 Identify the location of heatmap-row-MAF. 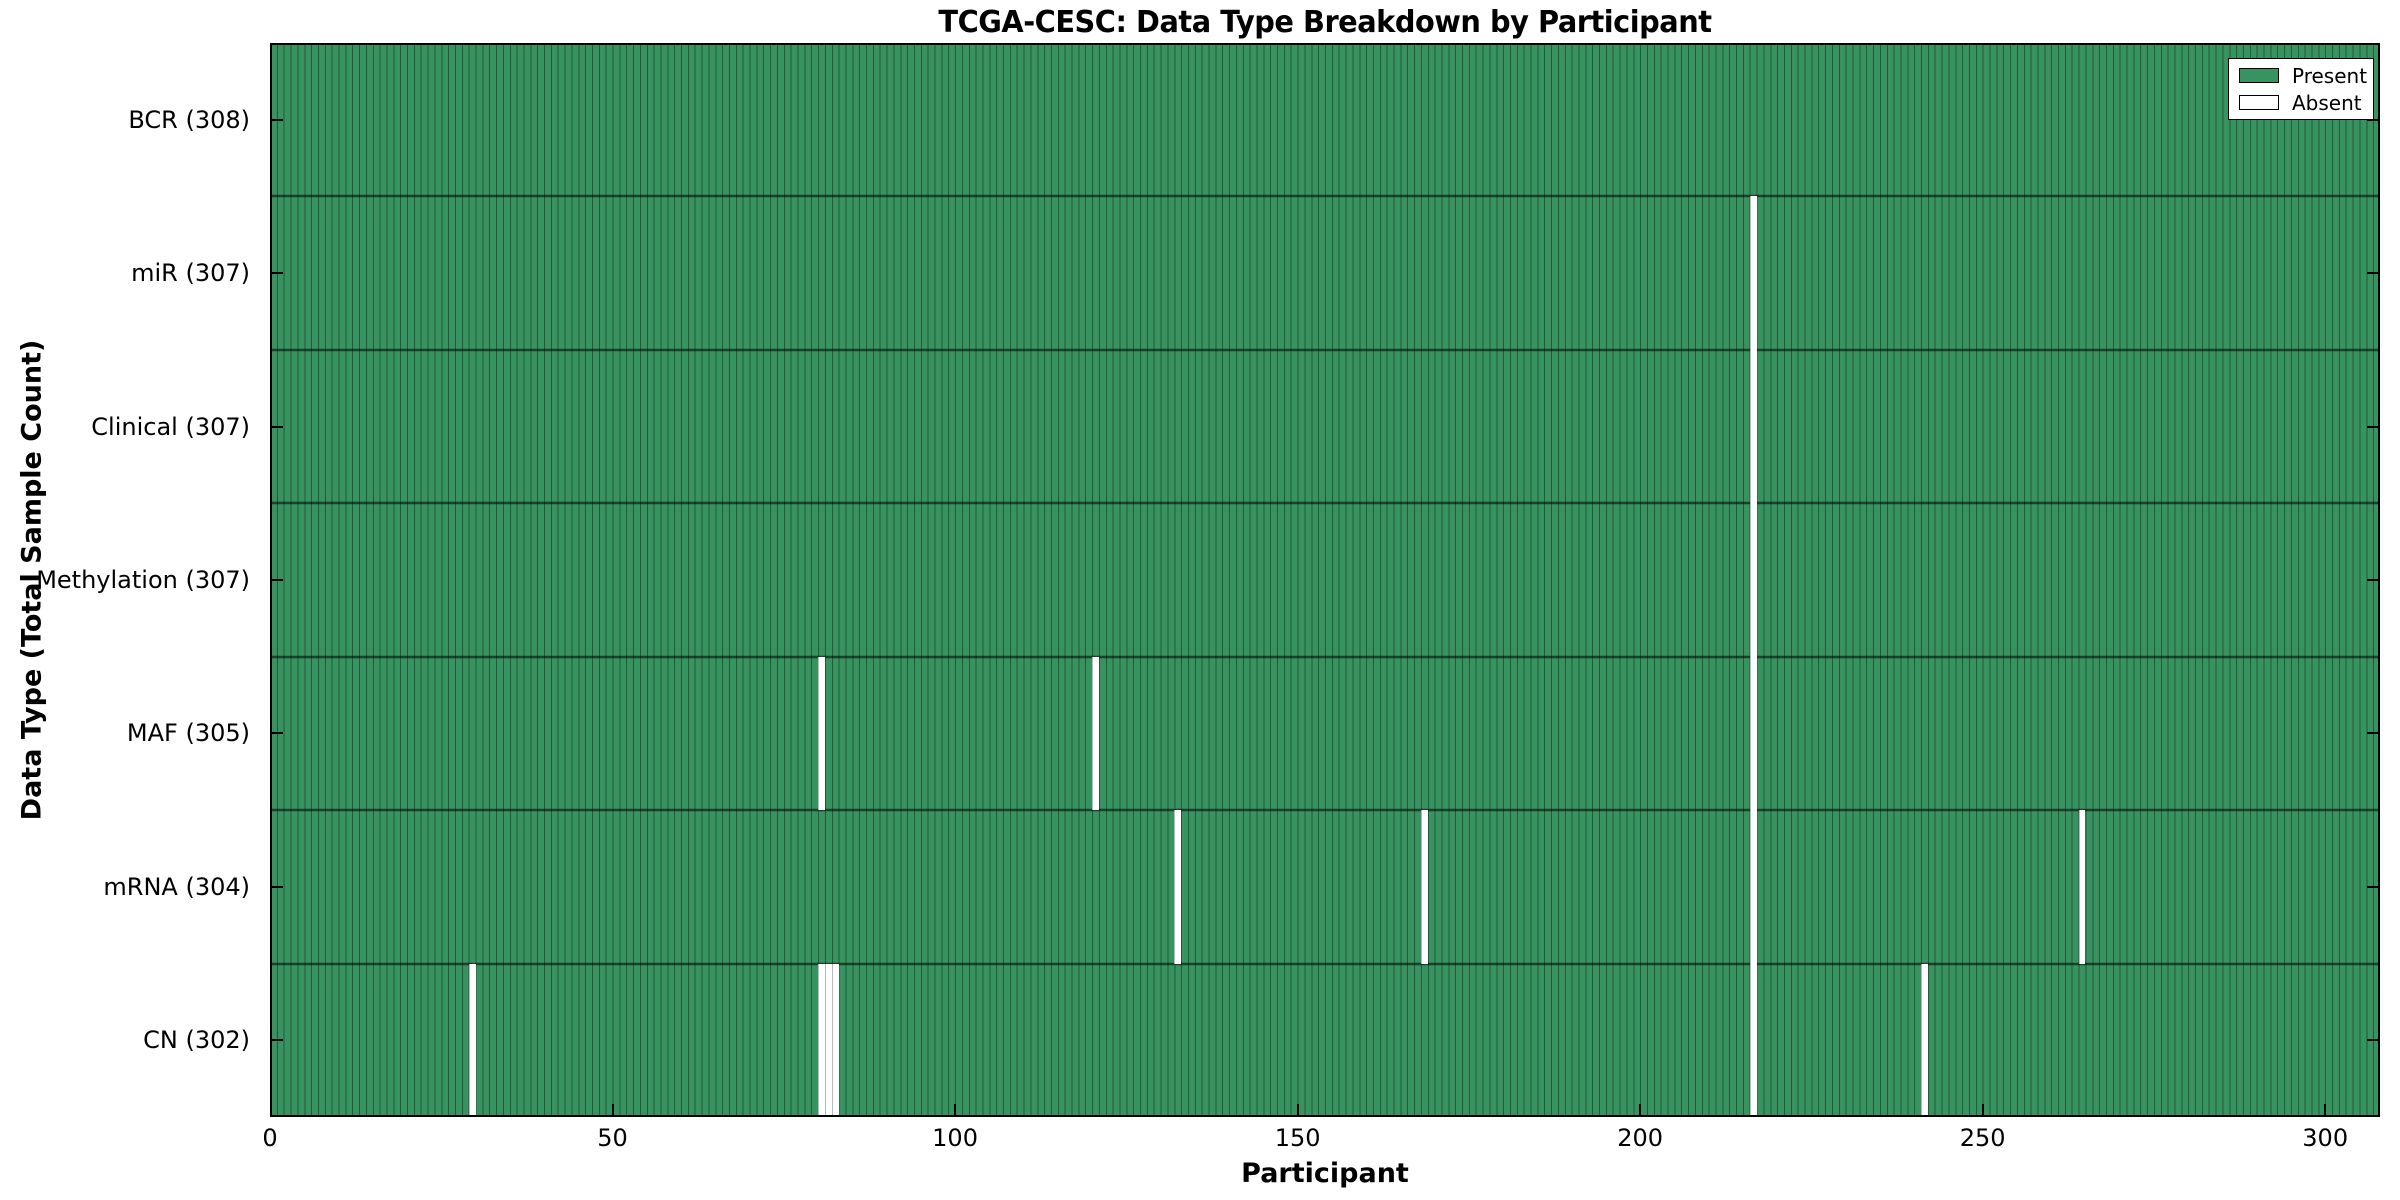
(1325, 733).